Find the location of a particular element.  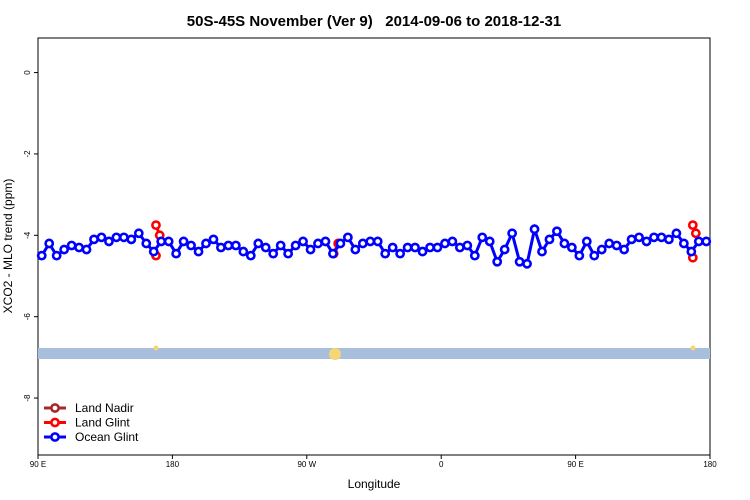

legend-label: Land Glint is located at coordinates (102, 423).